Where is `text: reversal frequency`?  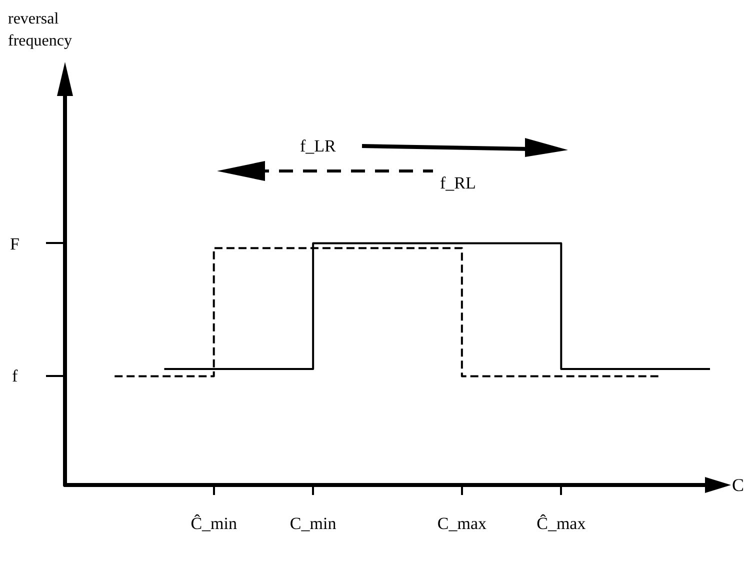 text: reversal frequency is located at coordinates (40, 30).